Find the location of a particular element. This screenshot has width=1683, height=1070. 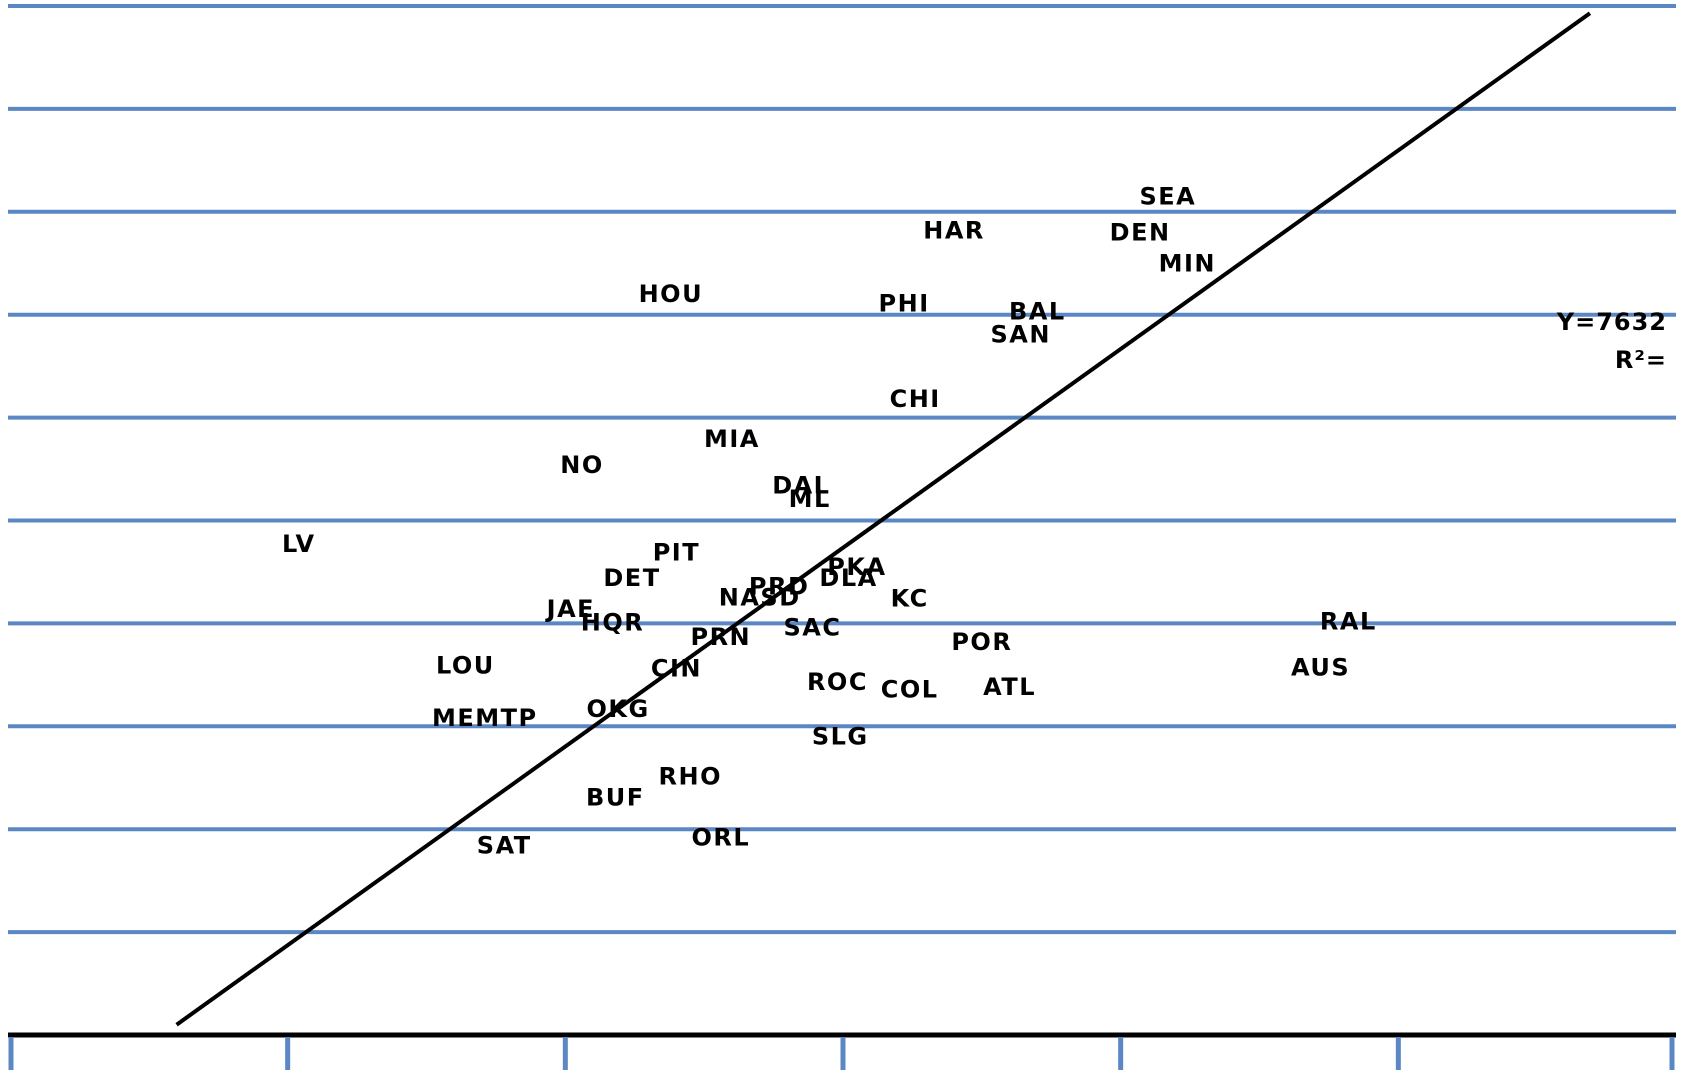

point-label-mia: MIA is located at coordinates (732, 439).